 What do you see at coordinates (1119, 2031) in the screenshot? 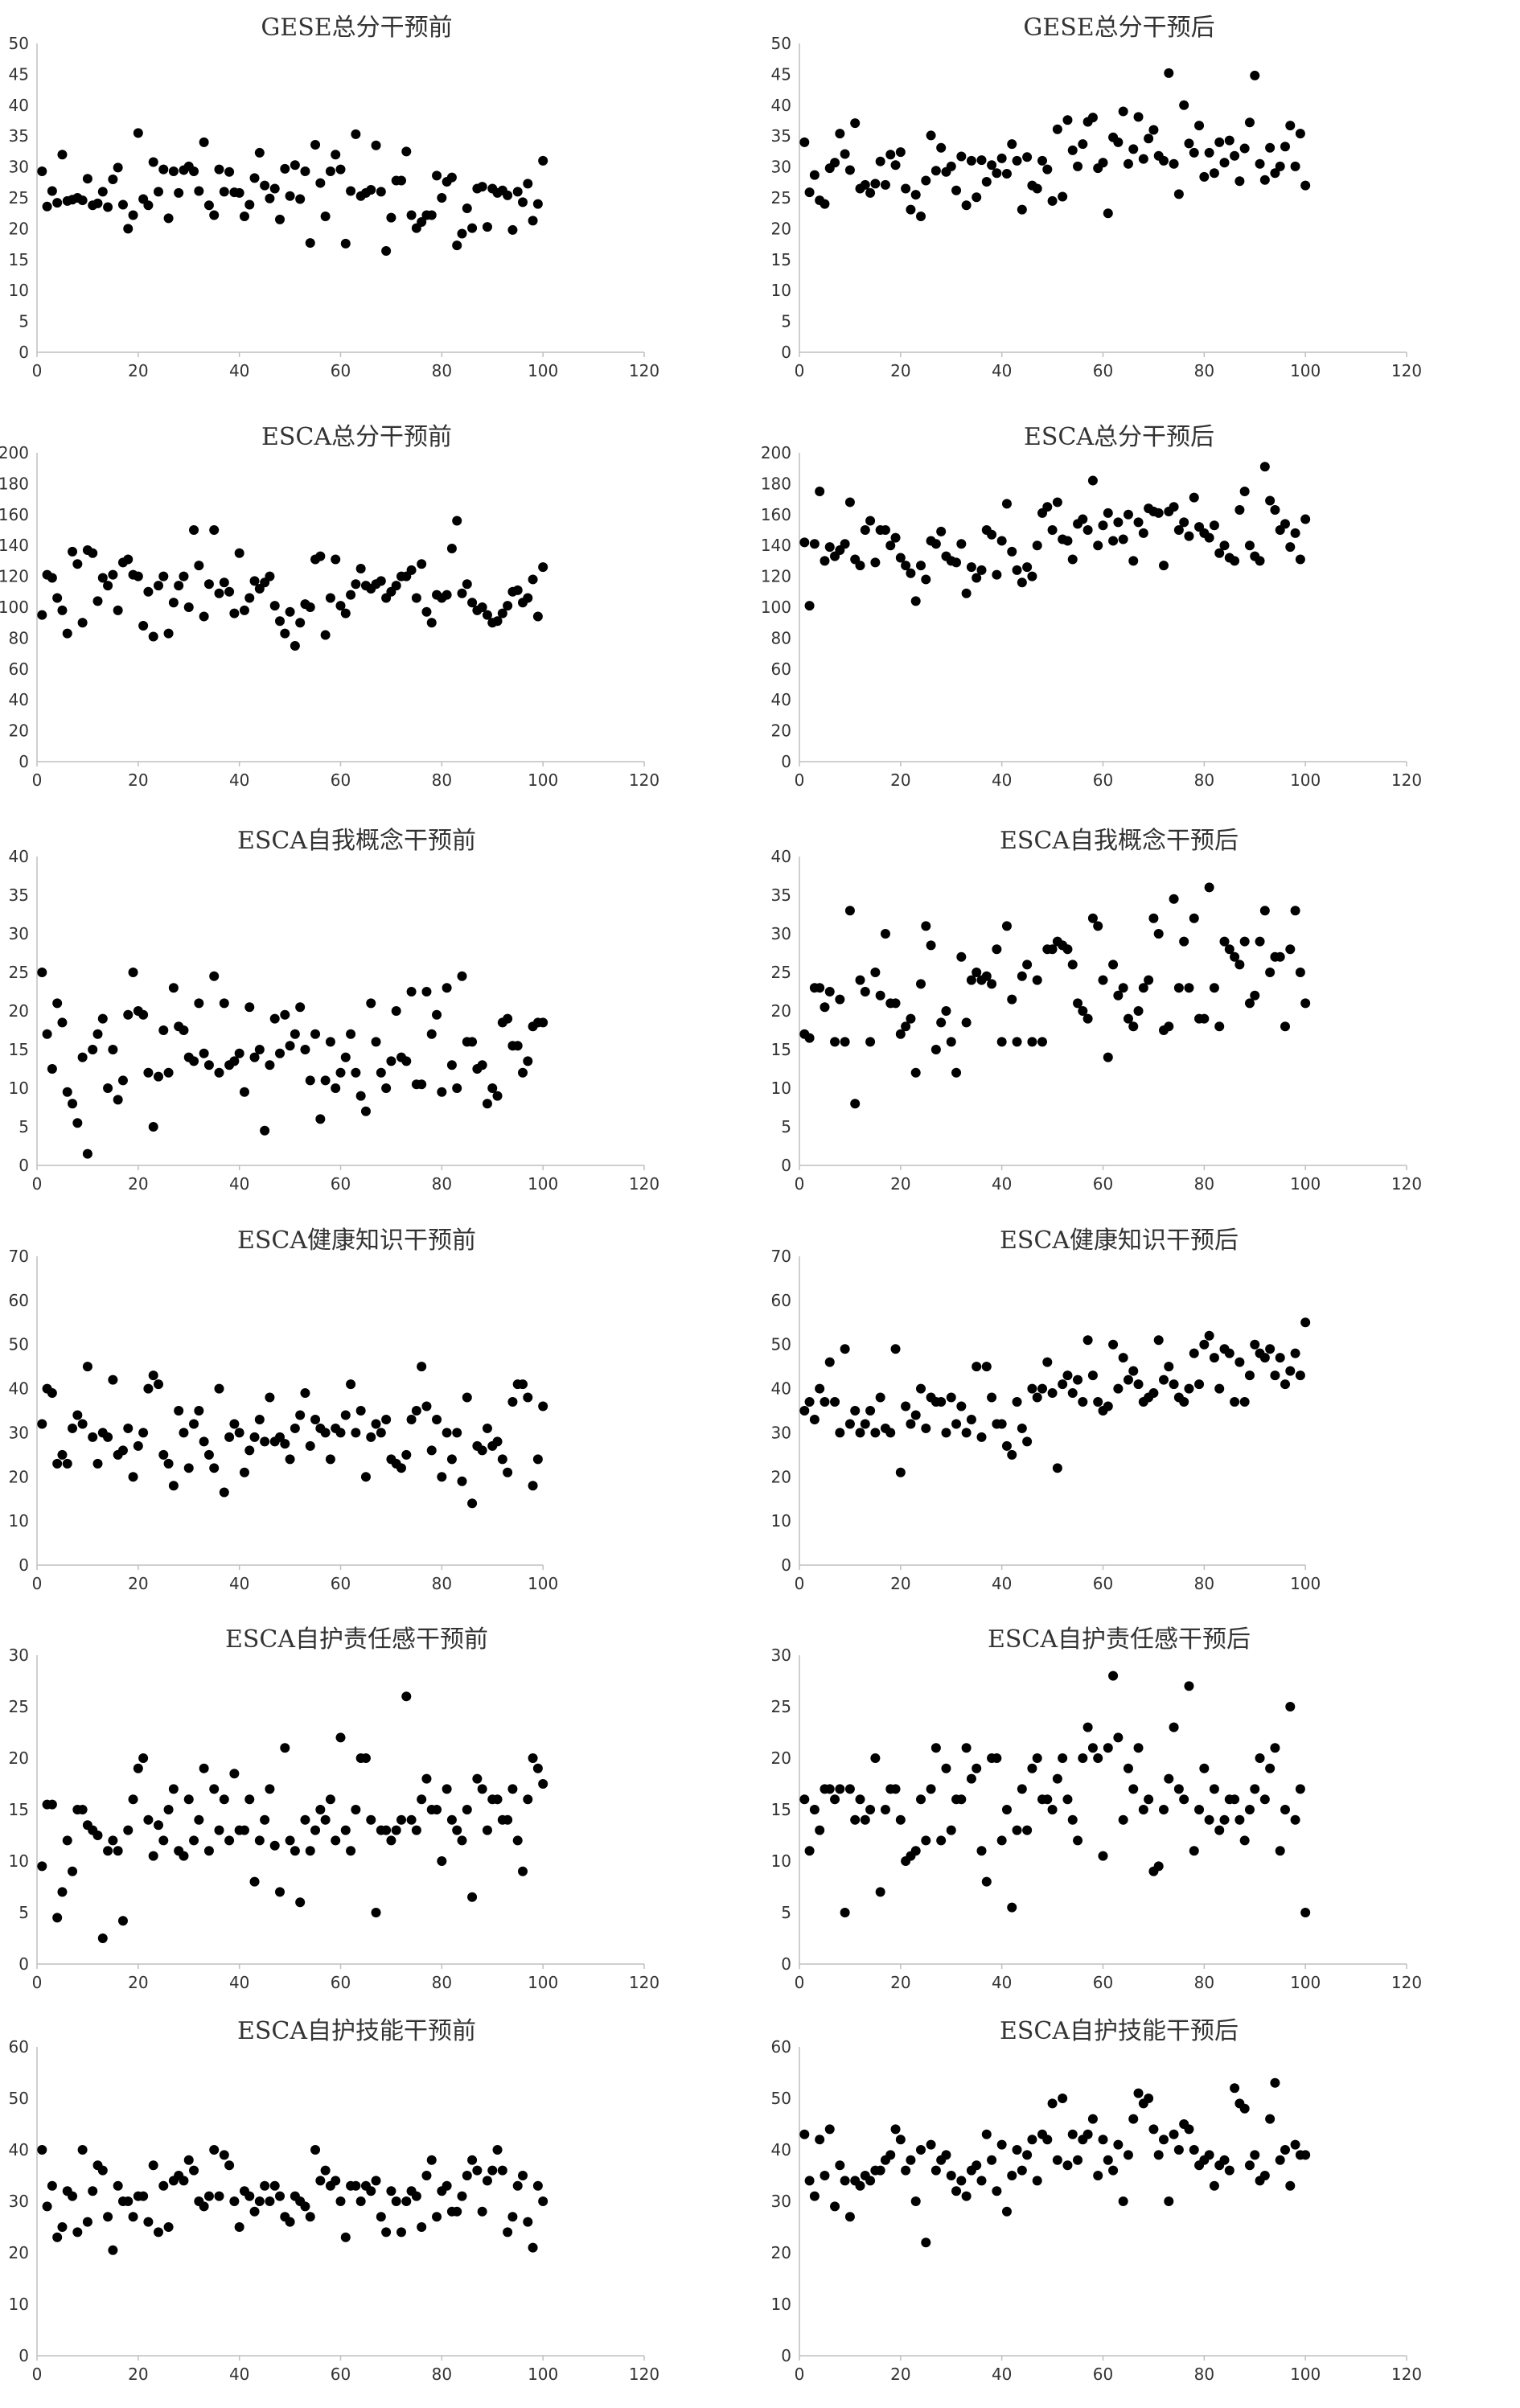
I see `chart-title: ESCA自护技能干预后` at bounding box center [1119, 2031].